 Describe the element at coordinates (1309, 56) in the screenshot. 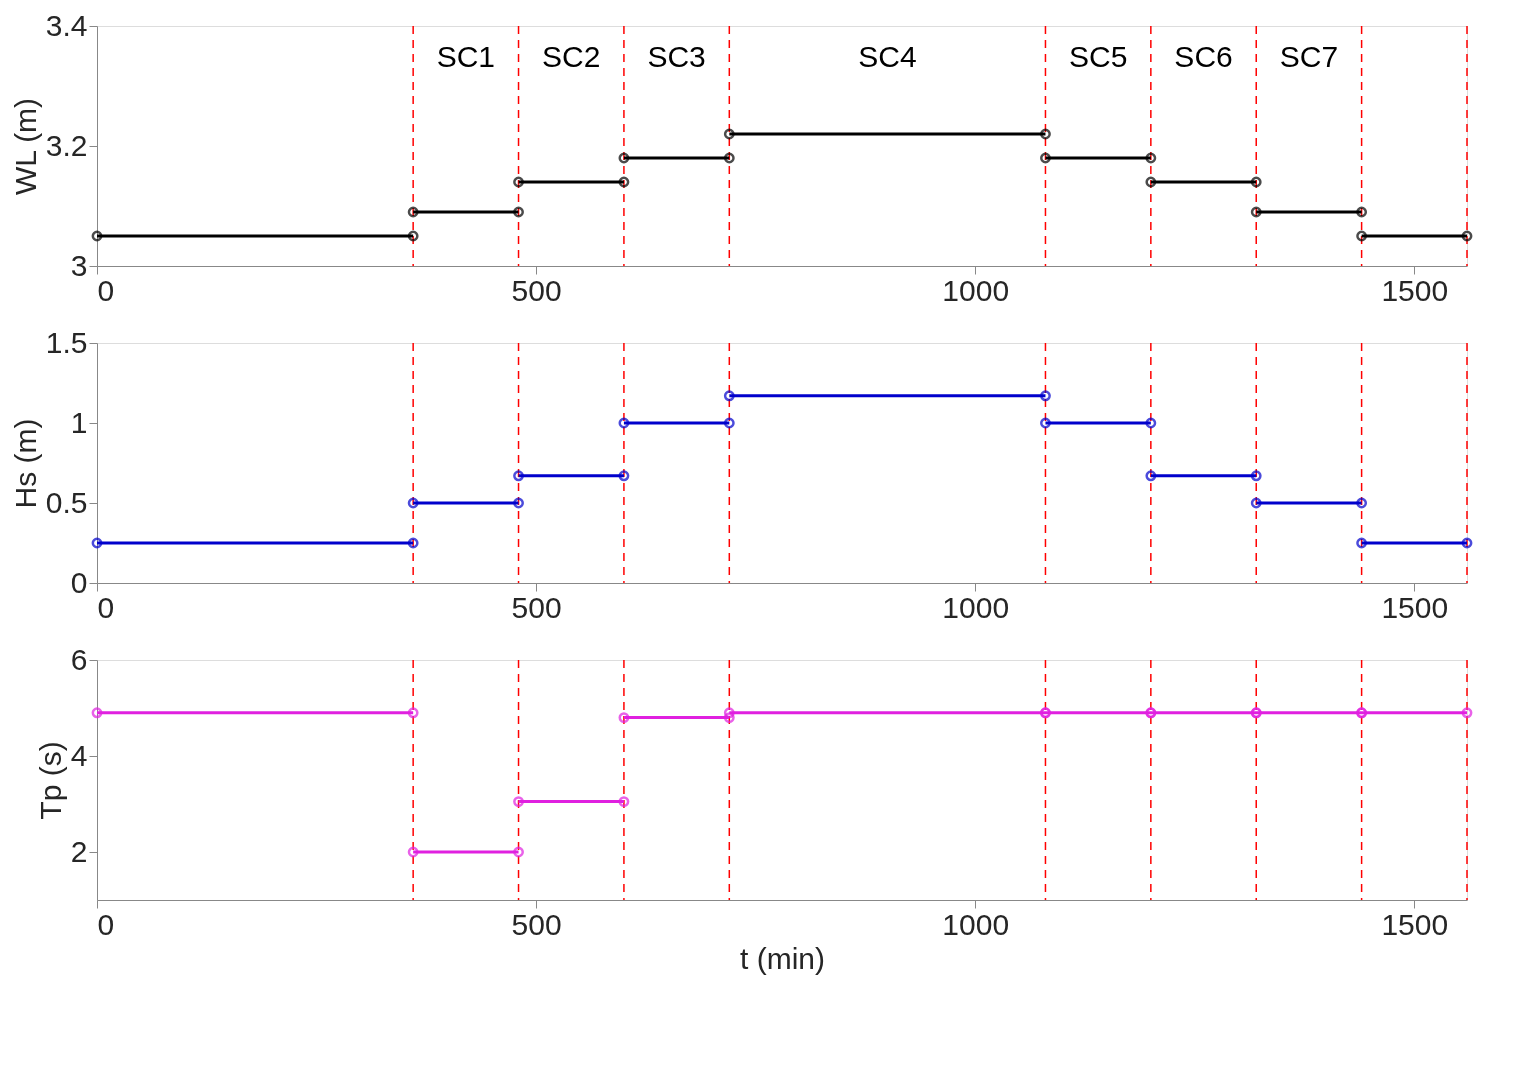

I see `annotation: SC7` at that location.